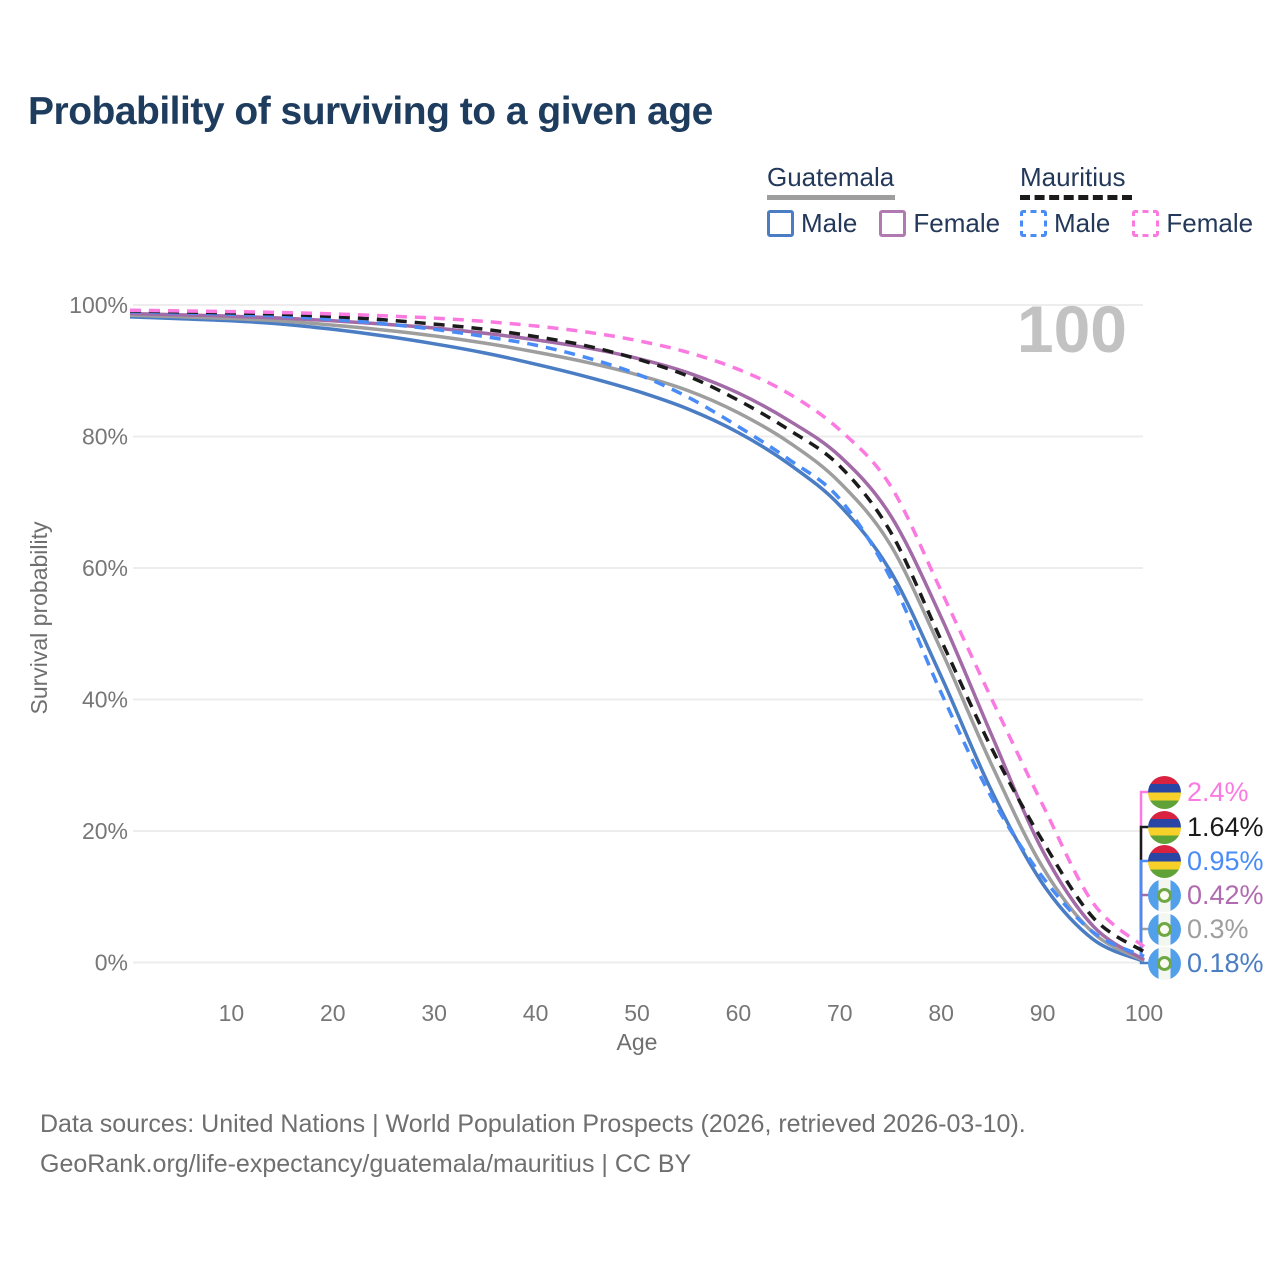 The height and width of the screenshot is (1280, 1280). I want to click on legend-label-guatemala-female: Female, so click(957, 223).